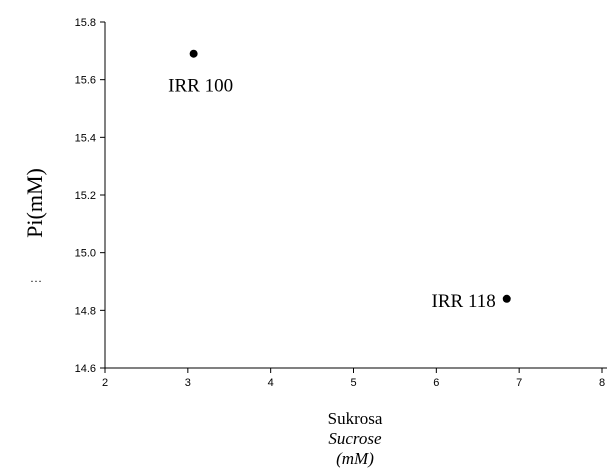 Image resolution: width=607 pixels, height=476 pixels. I want to click on x-tick-label: 4, so click(271, 383).